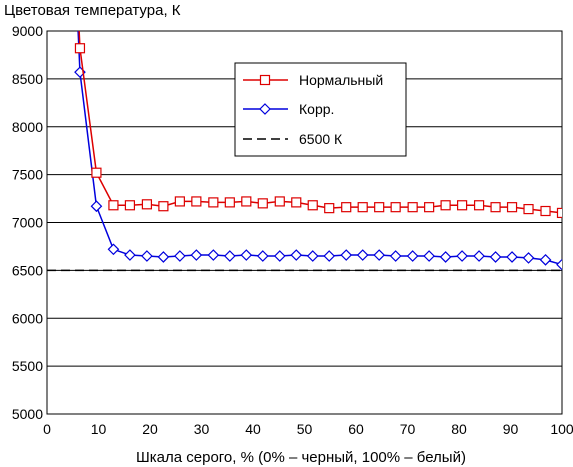 Image resolution: width=573 pixels, height=467 pixels. What do you see at coordinates (27, 79) in the screenshot?
I see `y-tick-label: 8500` at bounding box center [27, 79].